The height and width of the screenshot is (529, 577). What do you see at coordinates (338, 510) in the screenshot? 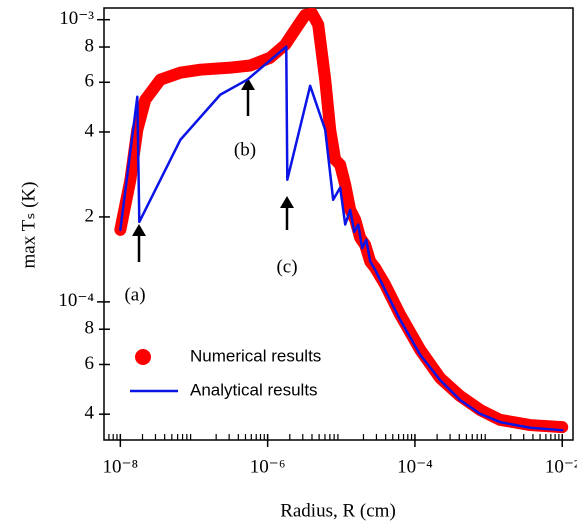
I see `x-axis-label: Radius, R (cm)` at bounding box center [338, 510].